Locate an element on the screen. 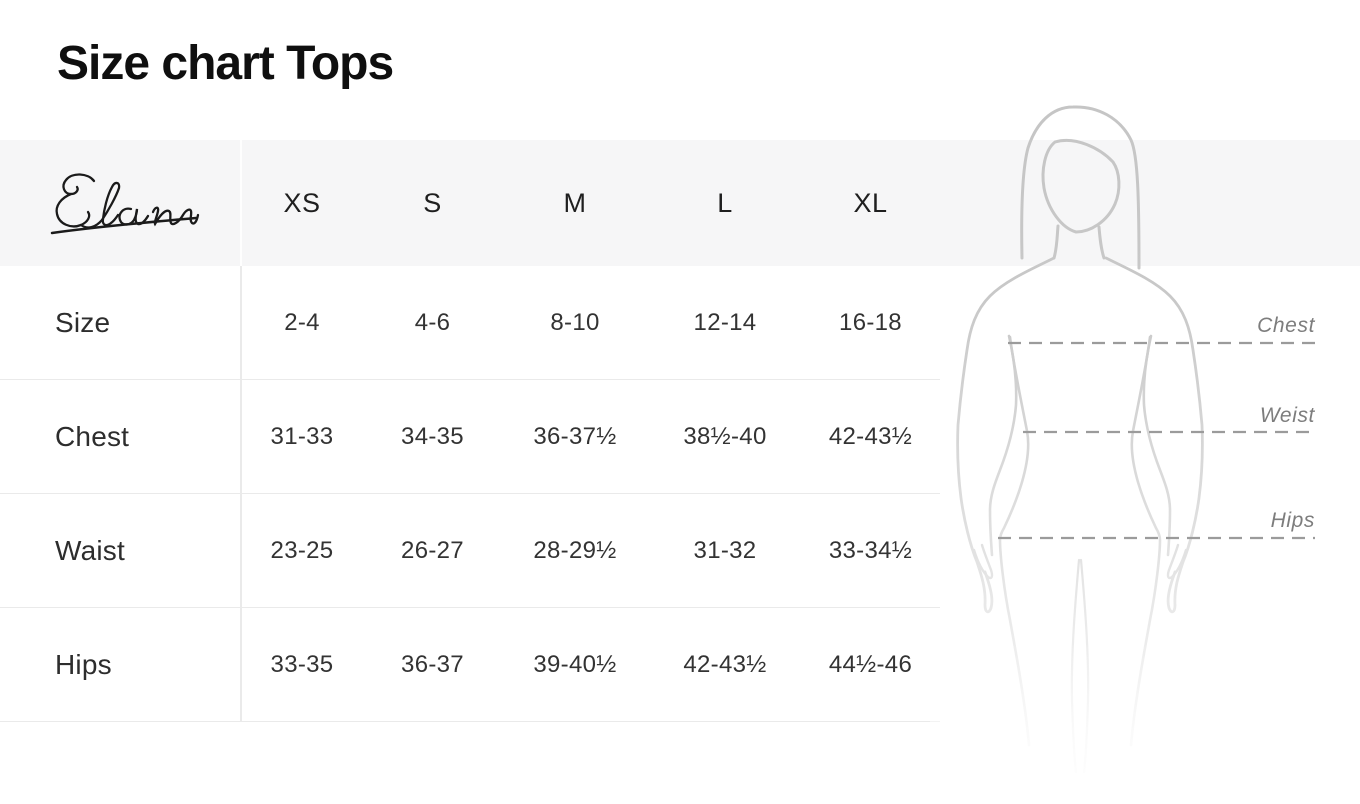  column-header-xl: XL is located at coordinates (870, 202).